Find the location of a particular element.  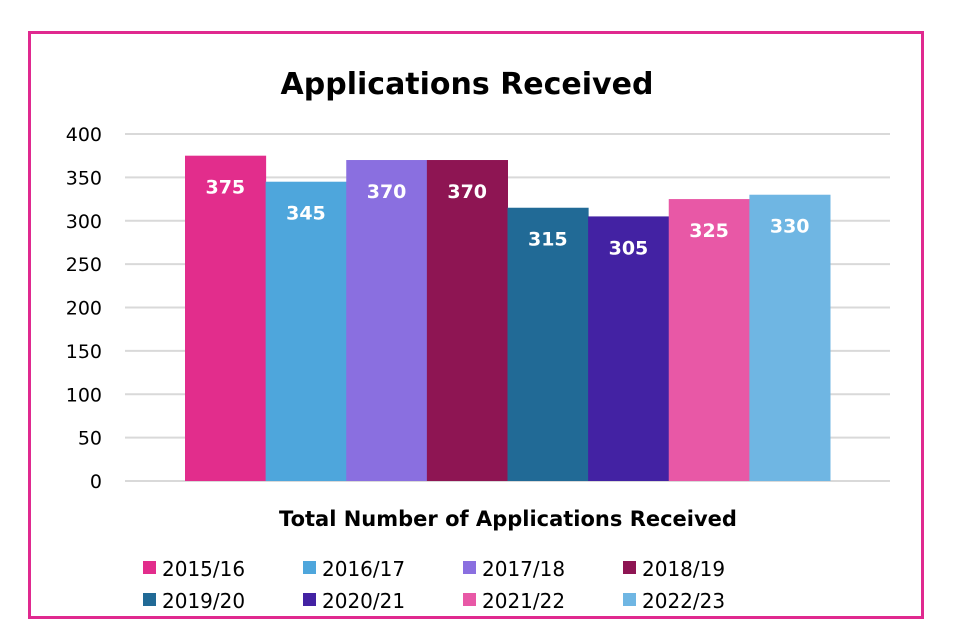

y-tick-label: 250 is located at coordinates (84, 265).